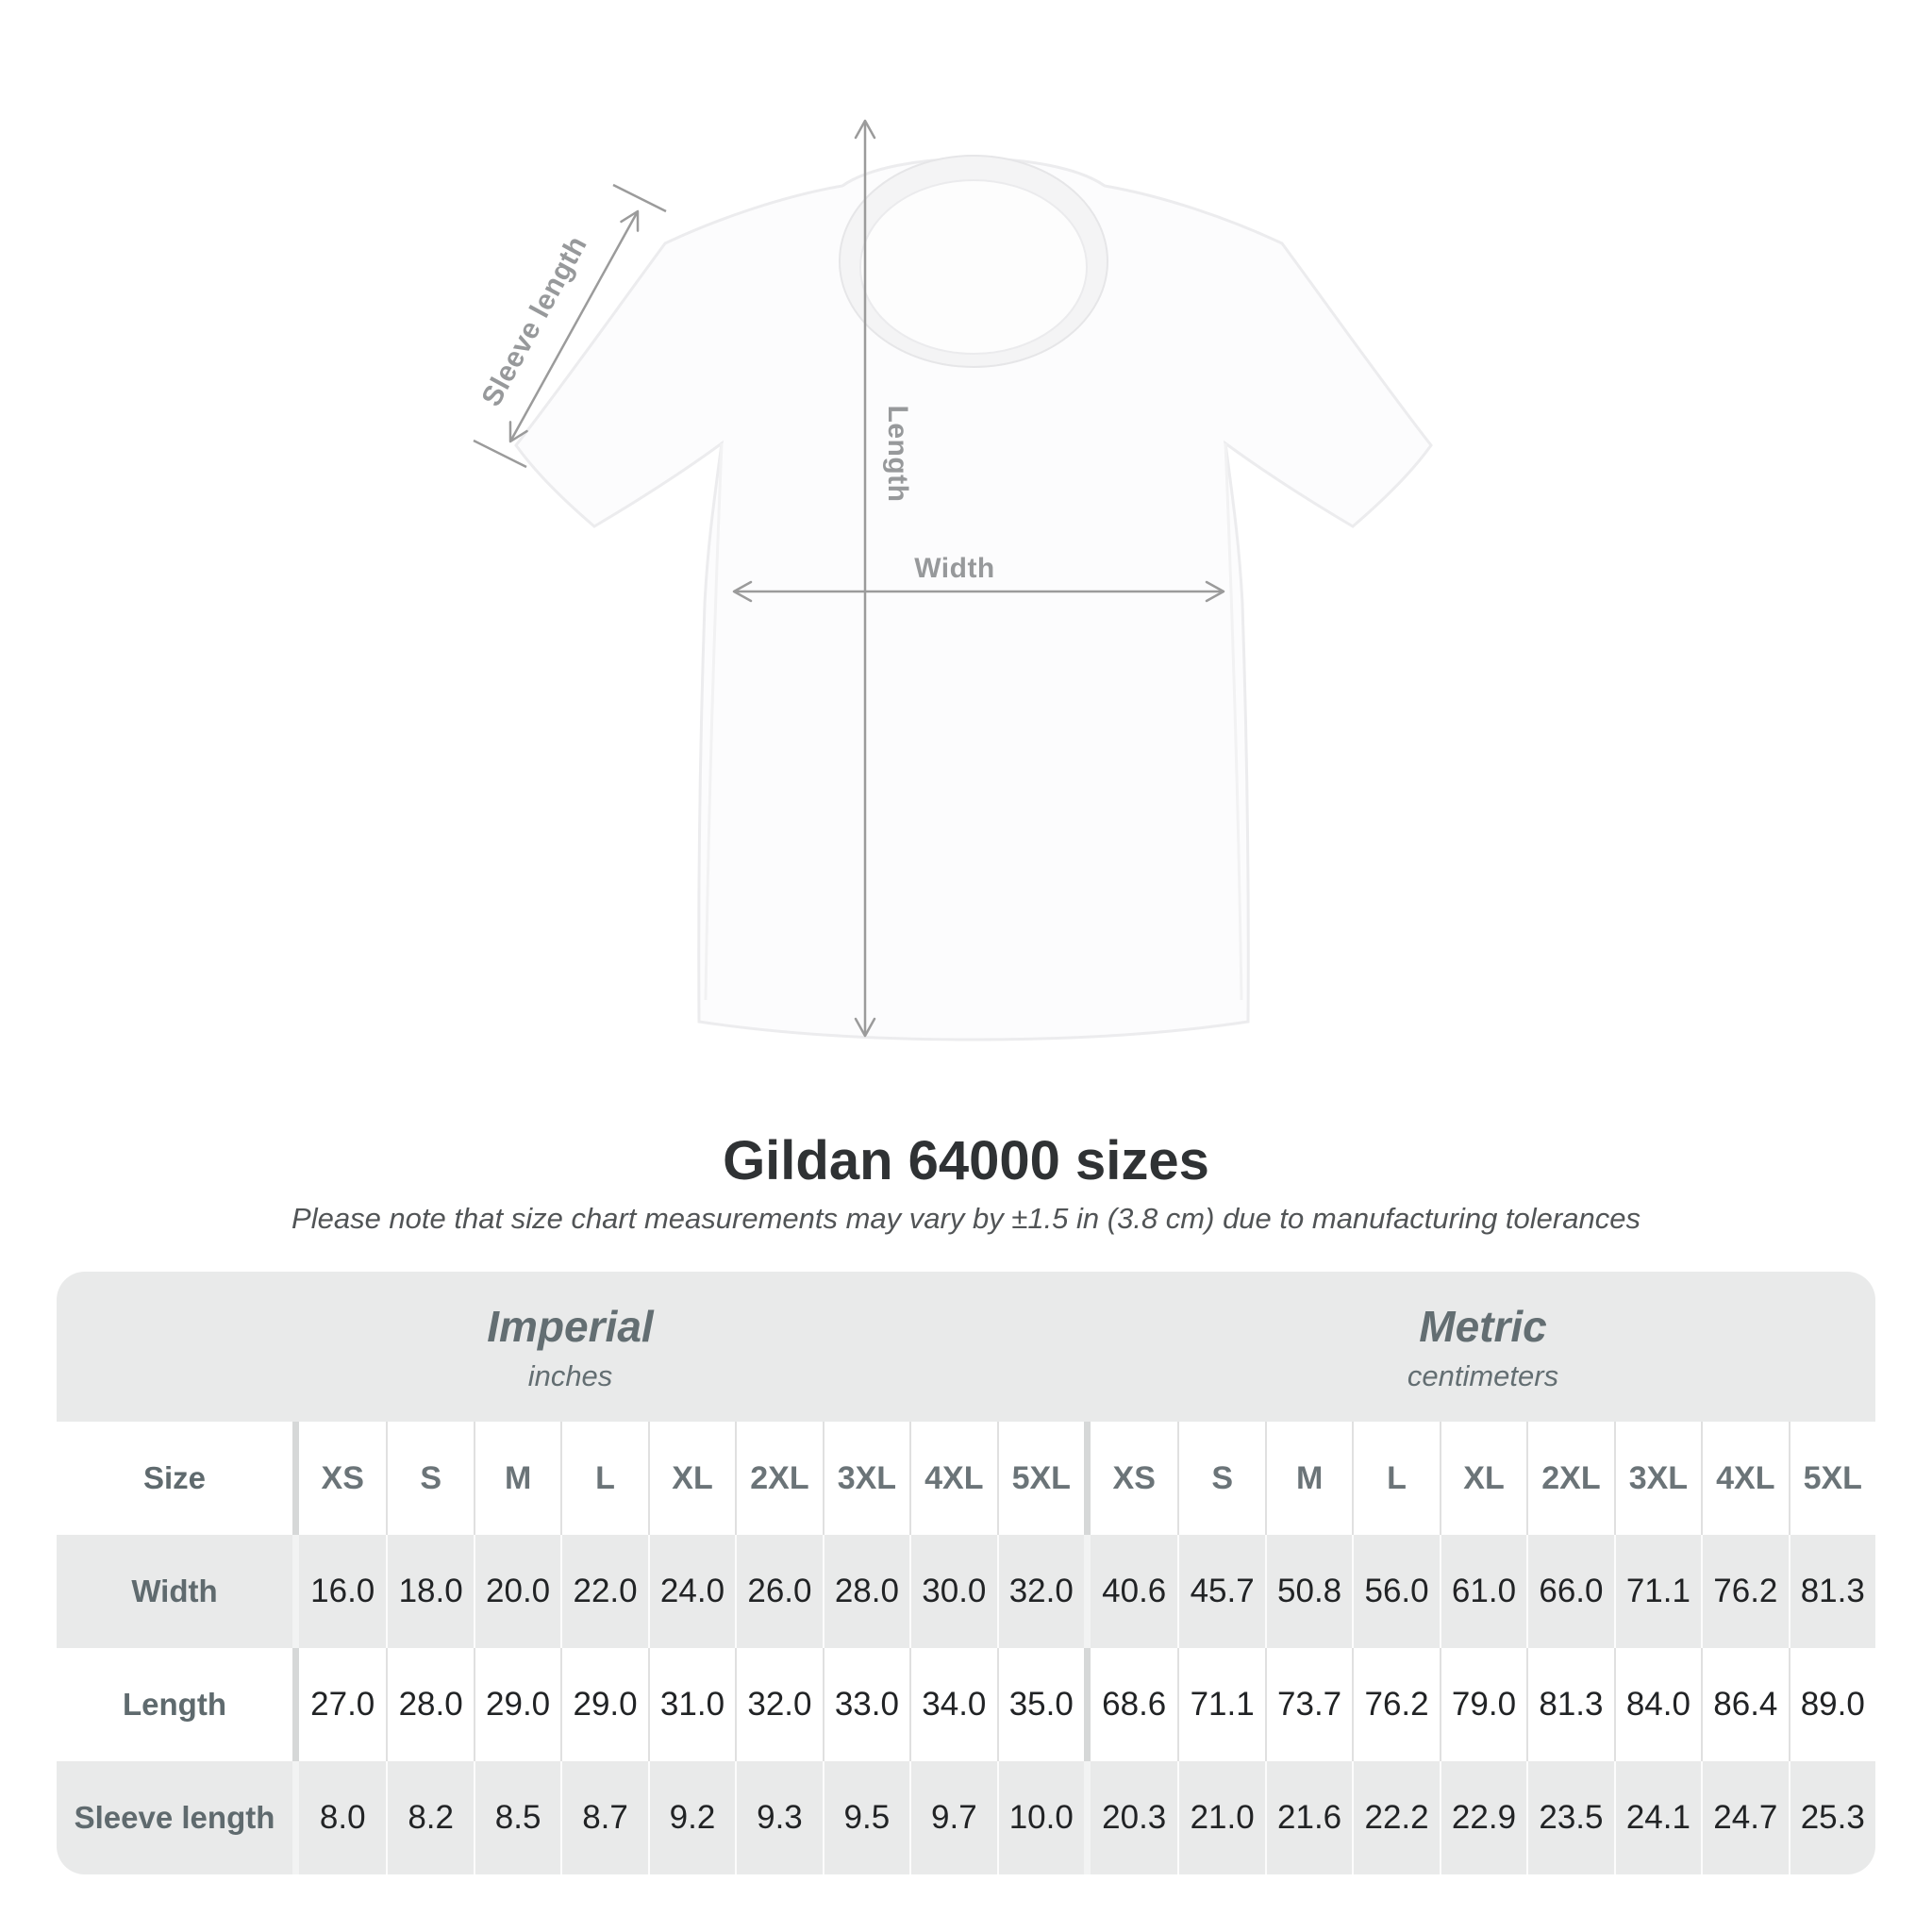 The width and height of the screenshot is (1932, 1932). What do you see at coordinates (866, 1704) in the screenshot?
I see `table-cell: 33.0` at bounding box center [866, 1704].